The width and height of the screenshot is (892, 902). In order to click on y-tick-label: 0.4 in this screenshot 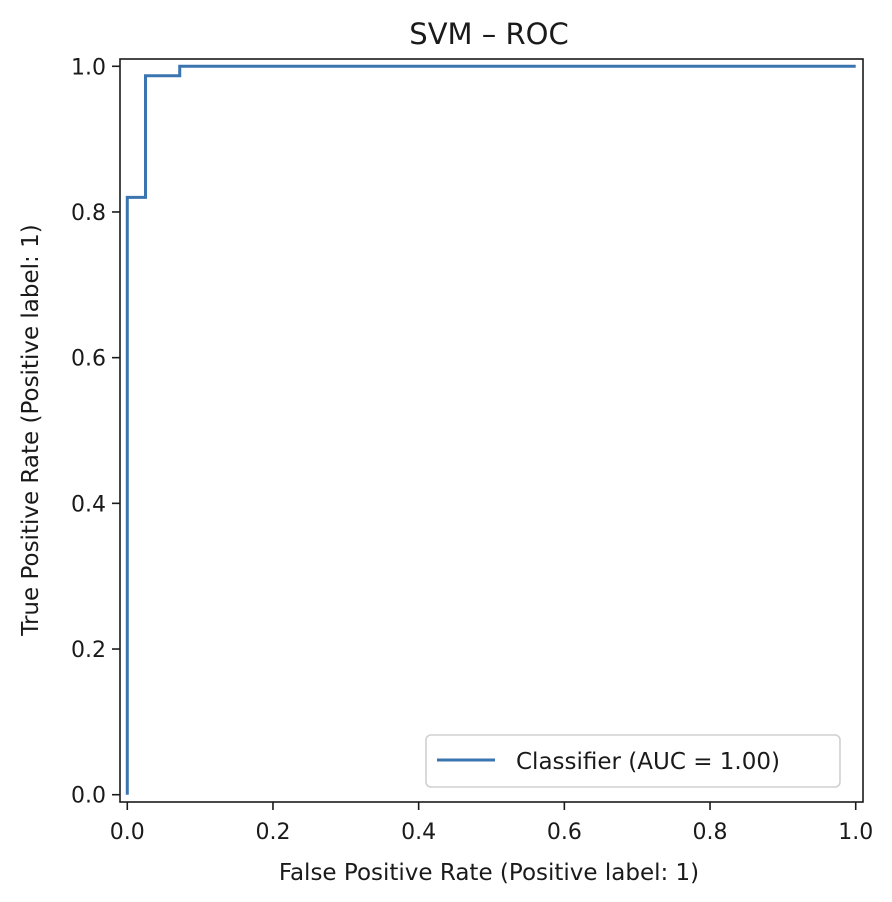, I will do `click(88, 504)`.